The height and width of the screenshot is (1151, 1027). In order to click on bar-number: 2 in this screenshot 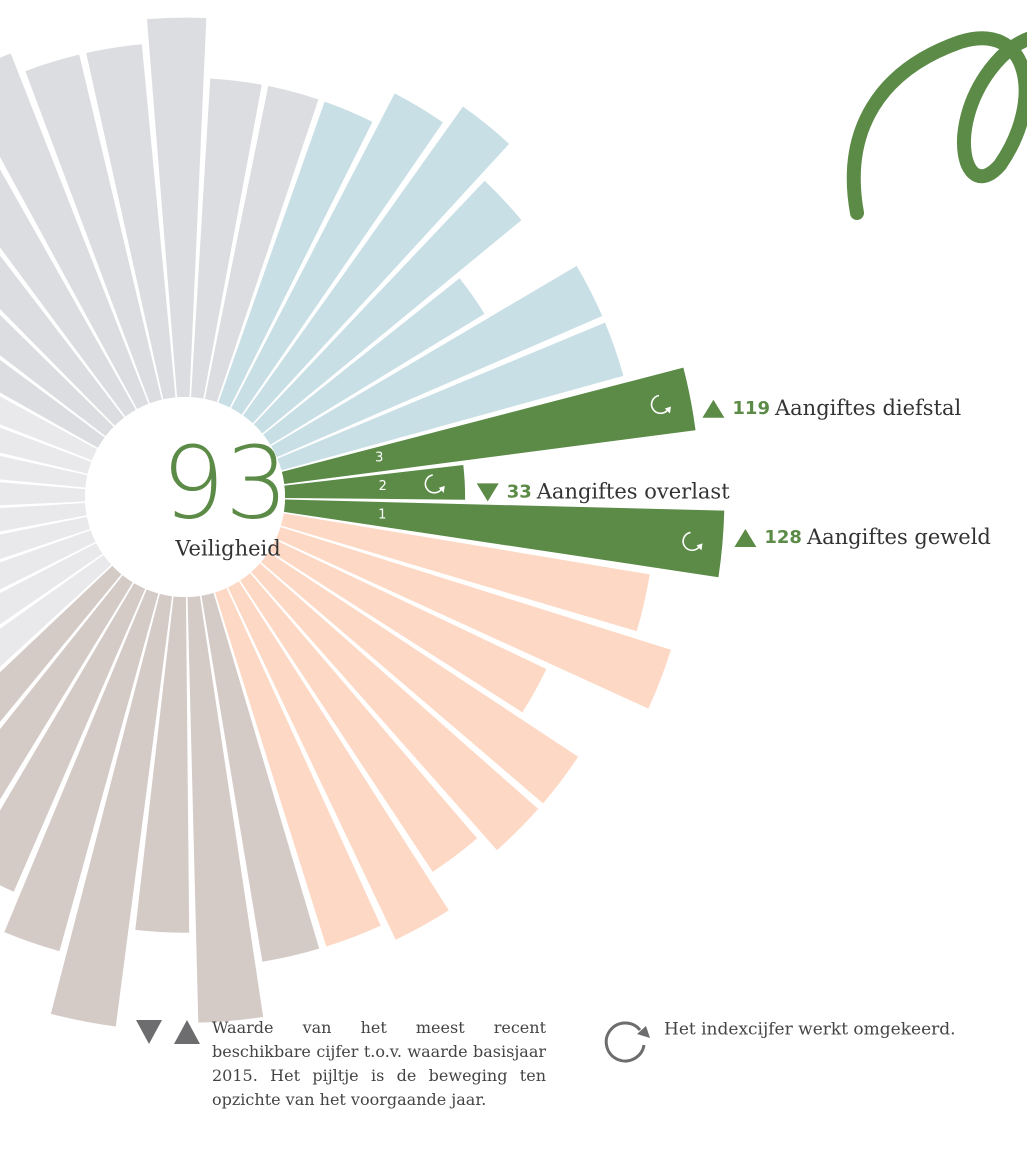, I will do `click(383, 486)`.